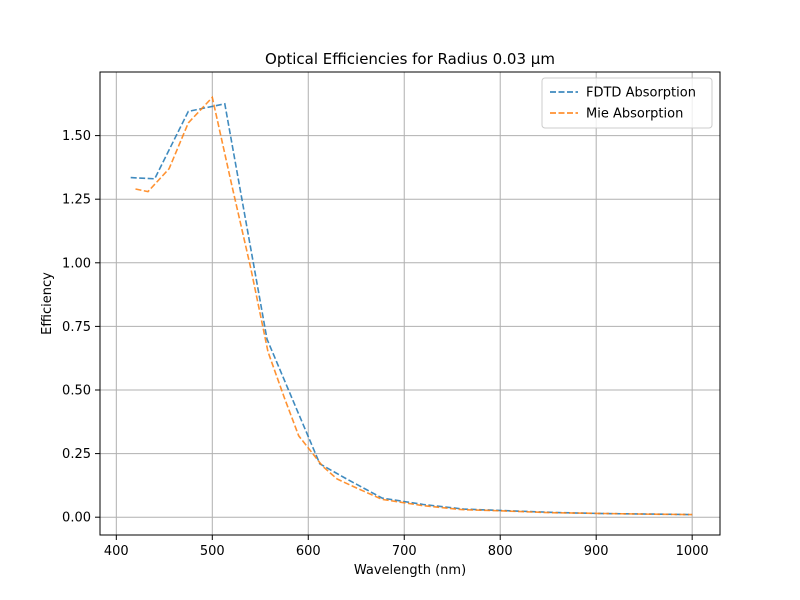  What do you see at coordinates (404, 551) in the screenshot?
I see `x-tick-label: 700` at bounding box center [404, 551].